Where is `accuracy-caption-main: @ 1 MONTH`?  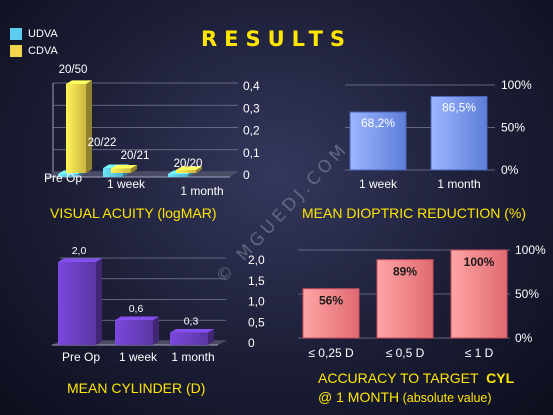
accuracy-caption-main: @ 1 MONTH is located at coordinates (359, 397).